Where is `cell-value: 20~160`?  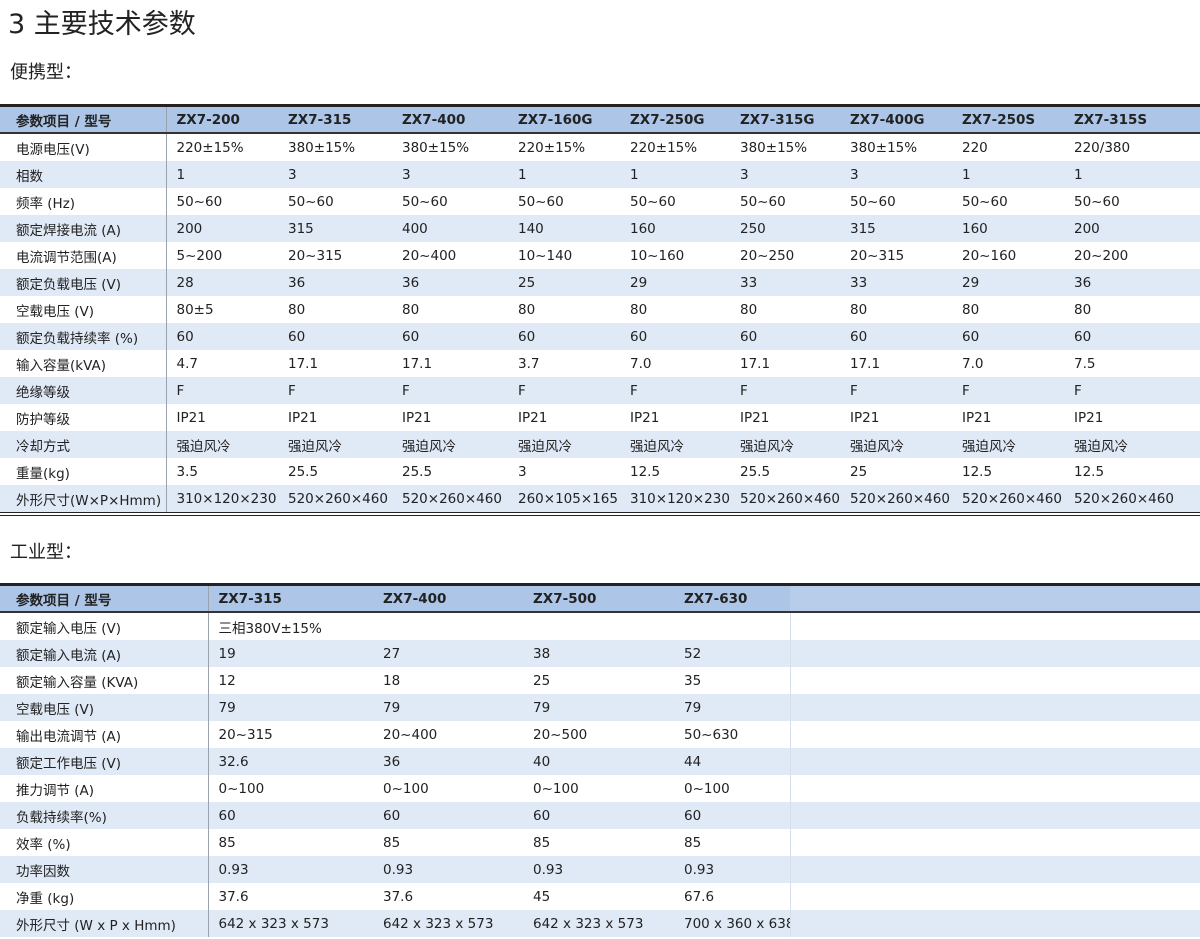
cell-value: 20~160 is located at coordinates (989, 255).